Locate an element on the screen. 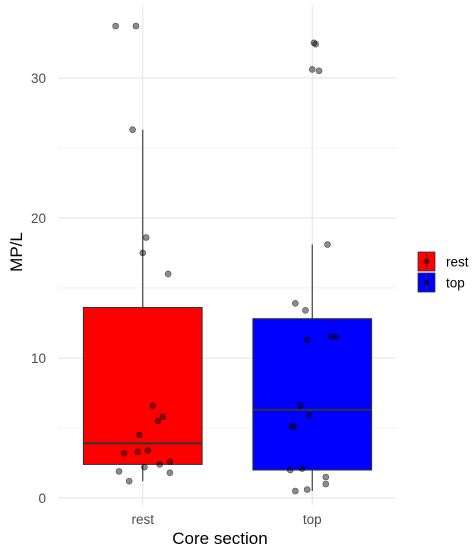  y-tick-label: 0 is located at coordinates (42, 498).